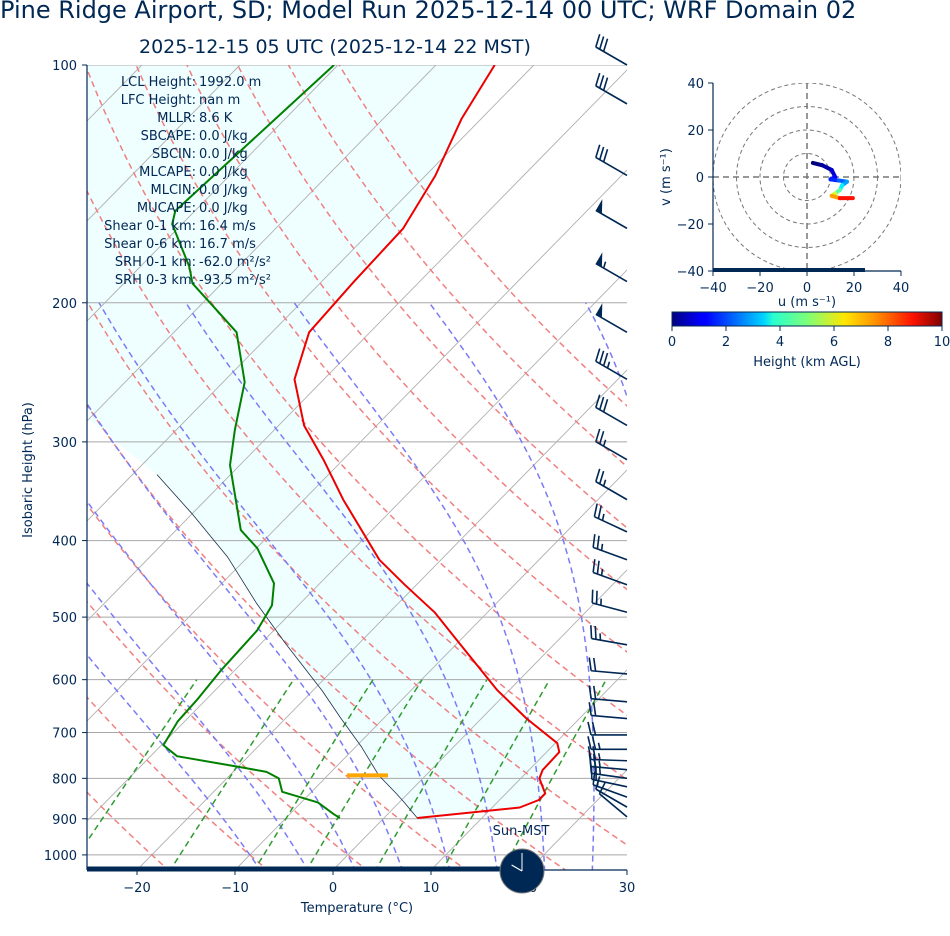 This screenshot has width=950, height=936. I want to click on hodograph-y-tick-label: −40, so click(690, 272).